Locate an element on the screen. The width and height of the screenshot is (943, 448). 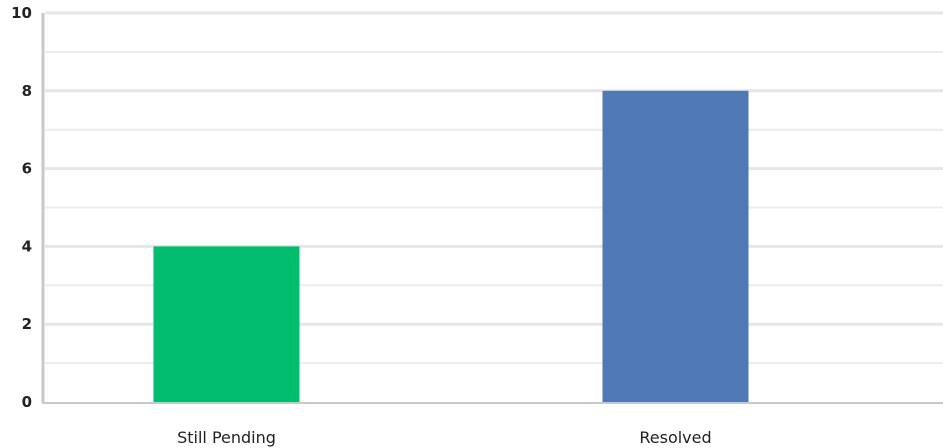
x-category-label: Still Pending is located at coordinates (226, 437).